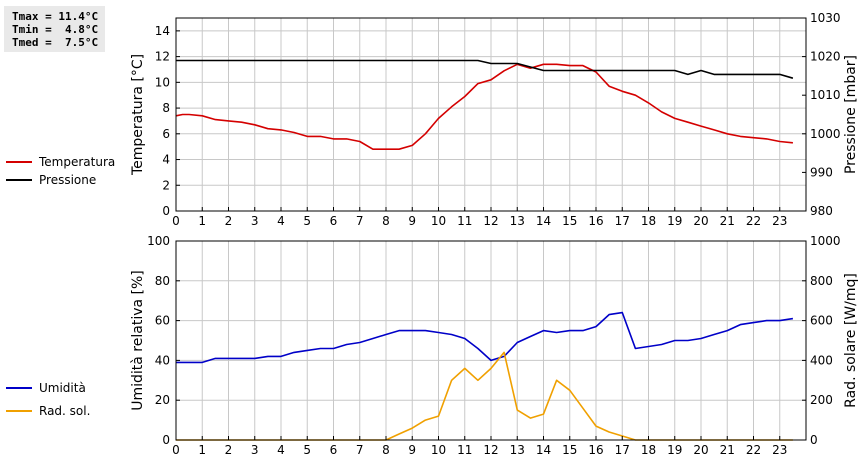  I want to click on y2-tick-label: 1020, so click(825, 57).